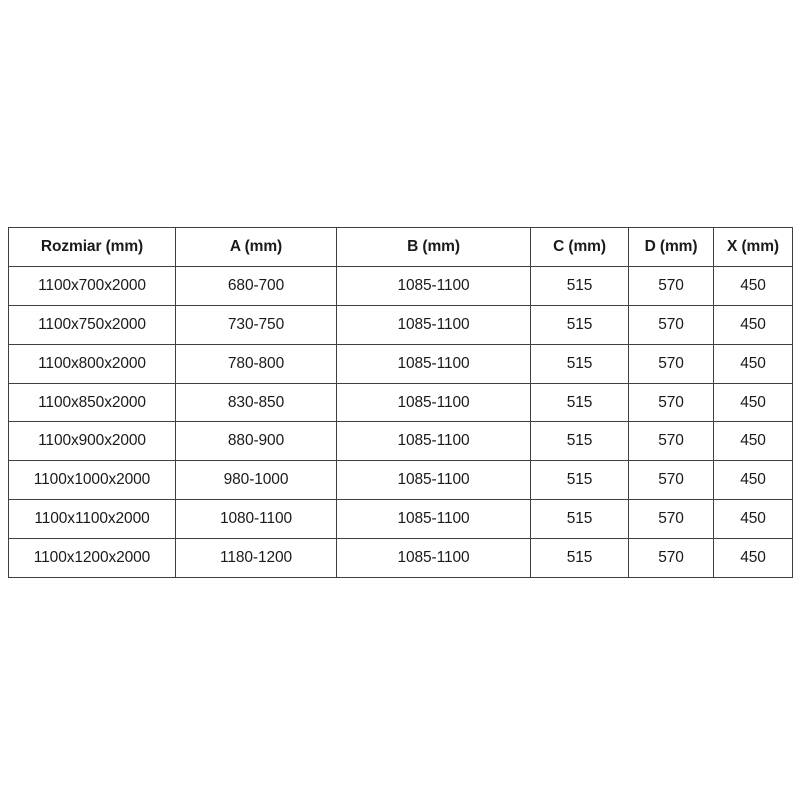  What do you see at coordinates (433, 247) in the screenshot?
I see `column-header-b: B (mm)` at bounding box center [433, 247].